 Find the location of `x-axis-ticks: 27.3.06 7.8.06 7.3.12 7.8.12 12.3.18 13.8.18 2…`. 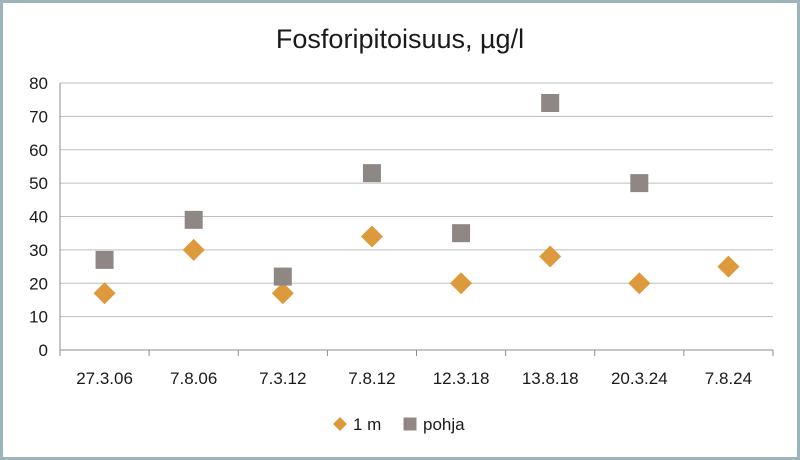

x-axis-ticks: 27.3.06 7.8.06 7.3.12 7.8.12 12.3.18 13.8.18 2… is located at coordinates (416, 369).